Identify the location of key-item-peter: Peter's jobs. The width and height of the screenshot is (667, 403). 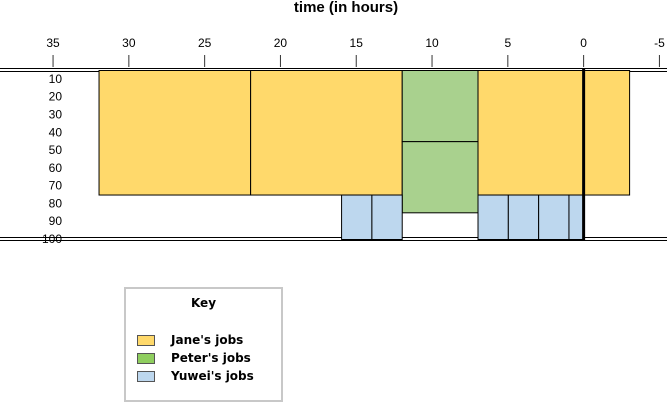
(194, 358).